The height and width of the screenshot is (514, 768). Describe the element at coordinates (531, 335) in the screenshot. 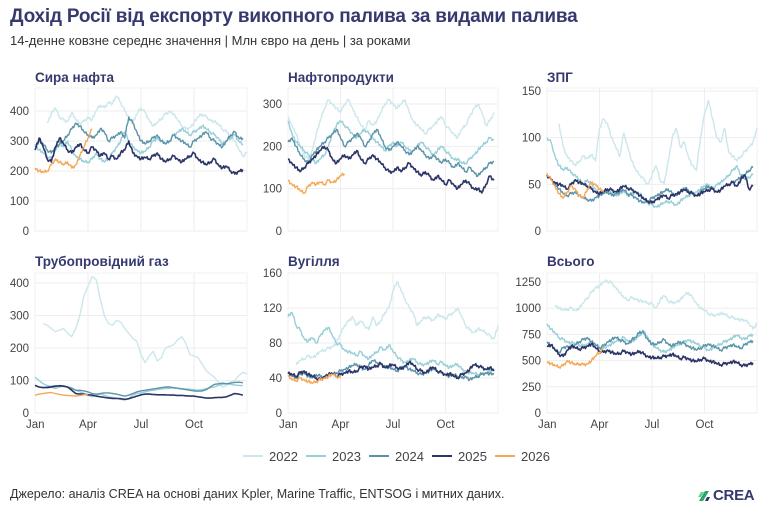

I see `panel-6-y-tick-label: 750` at that location.